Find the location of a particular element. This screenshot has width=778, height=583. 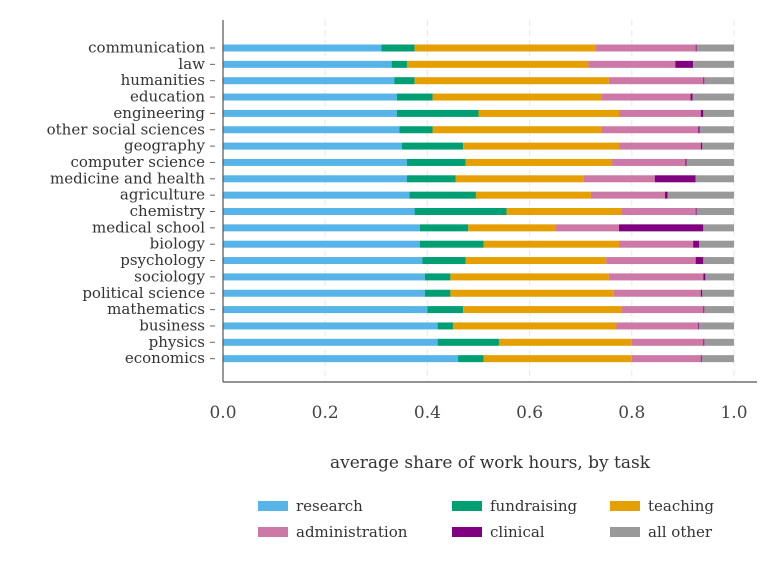

legend-item-research: research is located at coordinates (310, 506).